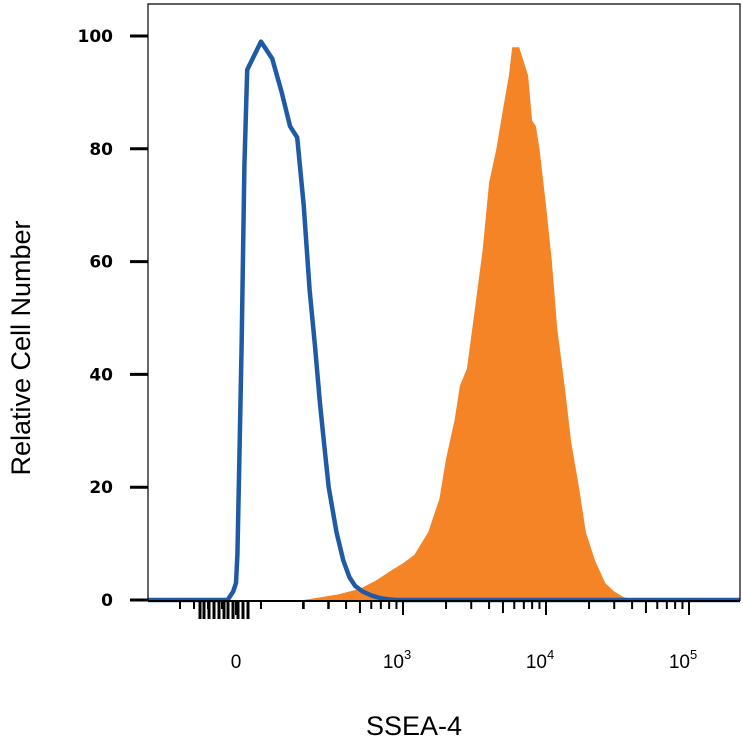 The image size is (743, 743). I want to click on x-tick-label: 0, so click(236, 662).